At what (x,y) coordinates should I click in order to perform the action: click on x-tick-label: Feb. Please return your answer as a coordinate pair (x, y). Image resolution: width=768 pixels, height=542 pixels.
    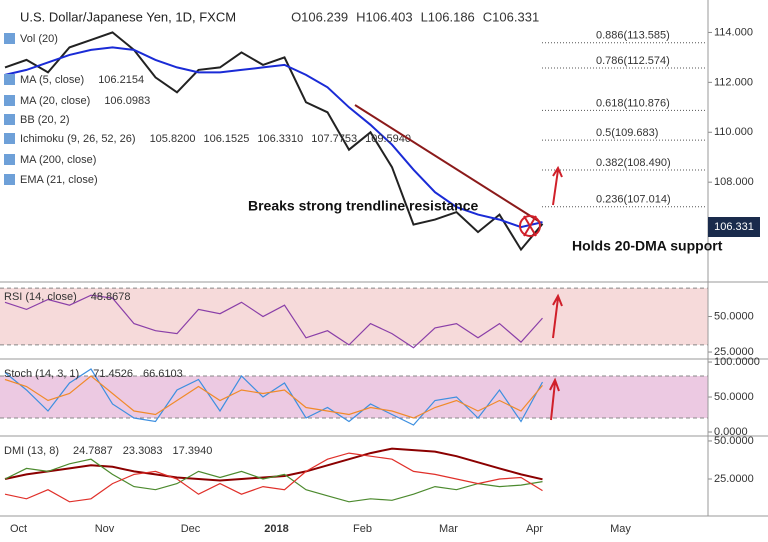
    Looking at the image, I should click on (362, 529).